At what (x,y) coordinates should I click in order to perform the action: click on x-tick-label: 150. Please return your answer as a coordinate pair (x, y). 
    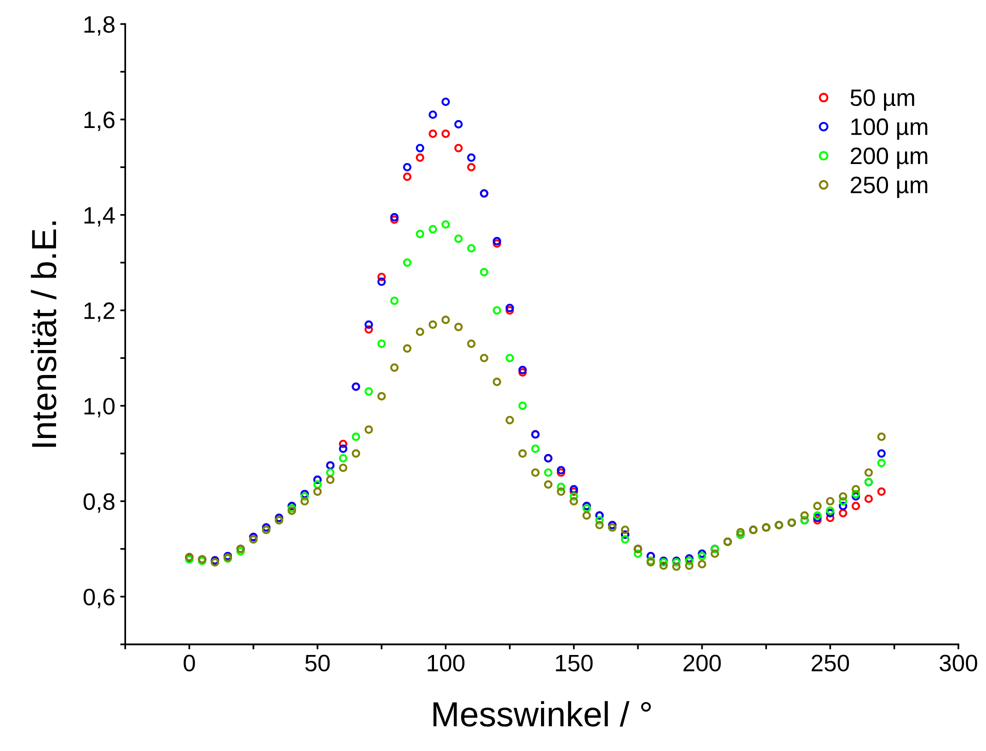
    Looking at the image, I should click on (574, 663).